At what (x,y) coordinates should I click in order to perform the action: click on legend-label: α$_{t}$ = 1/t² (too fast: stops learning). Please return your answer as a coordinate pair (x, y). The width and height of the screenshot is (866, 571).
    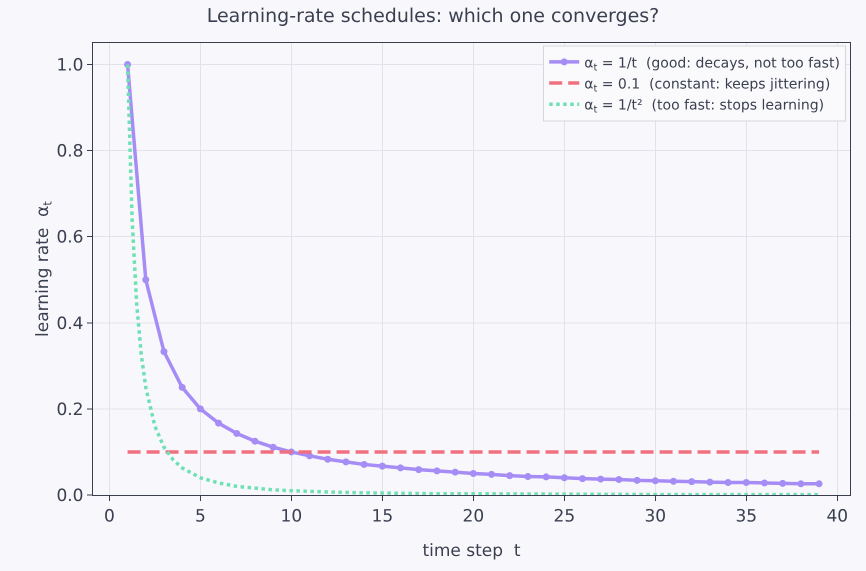
    Looking at the image, I should click on (704, 107).